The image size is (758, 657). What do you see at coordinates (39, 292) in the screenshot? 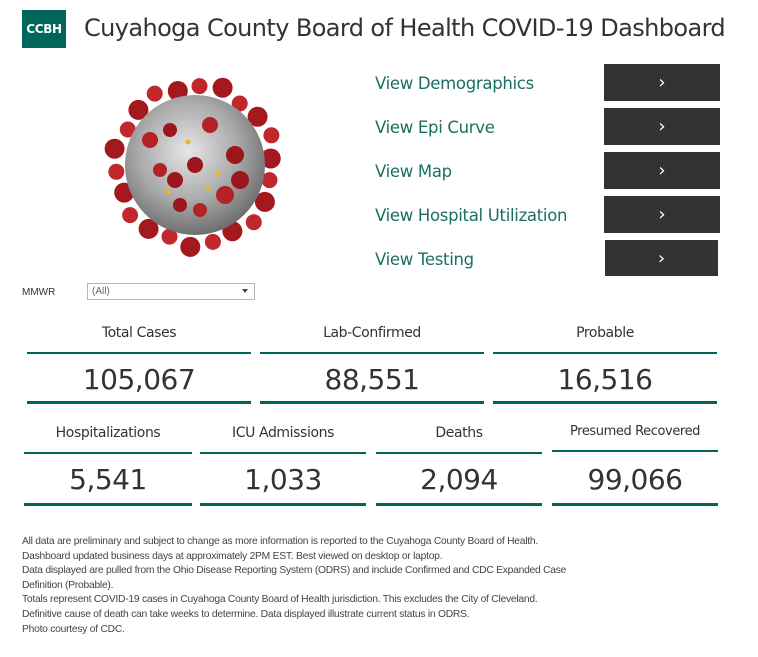
I see `mmwr-filter-label: MMWR` at bounding box center [39, 292].